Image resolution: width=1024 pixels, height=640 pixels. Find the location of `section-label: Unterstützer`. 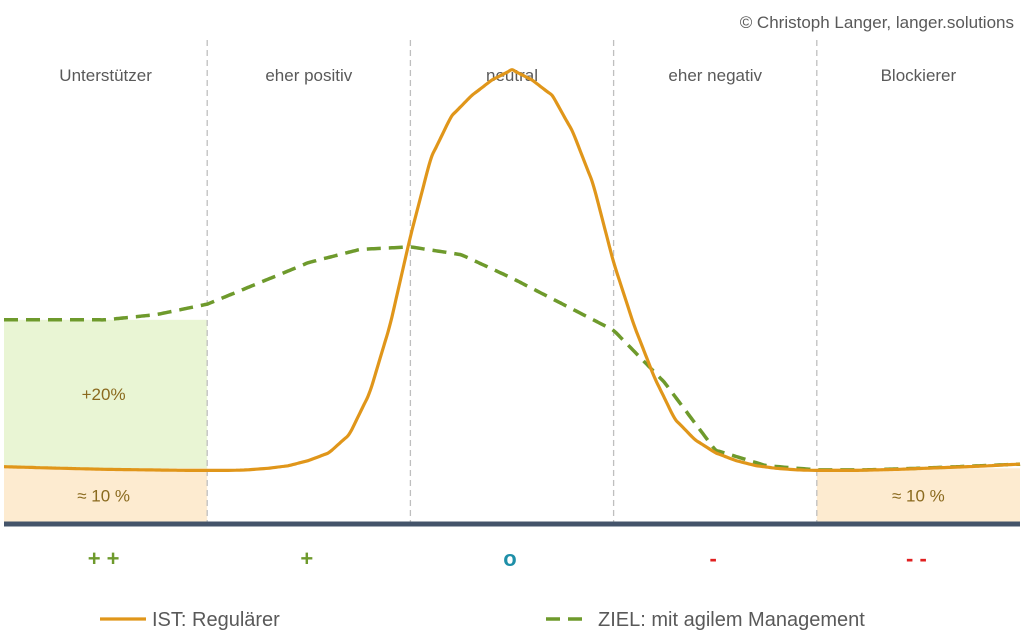

section-label: Unterstützer is located at coordinates (105, 75).